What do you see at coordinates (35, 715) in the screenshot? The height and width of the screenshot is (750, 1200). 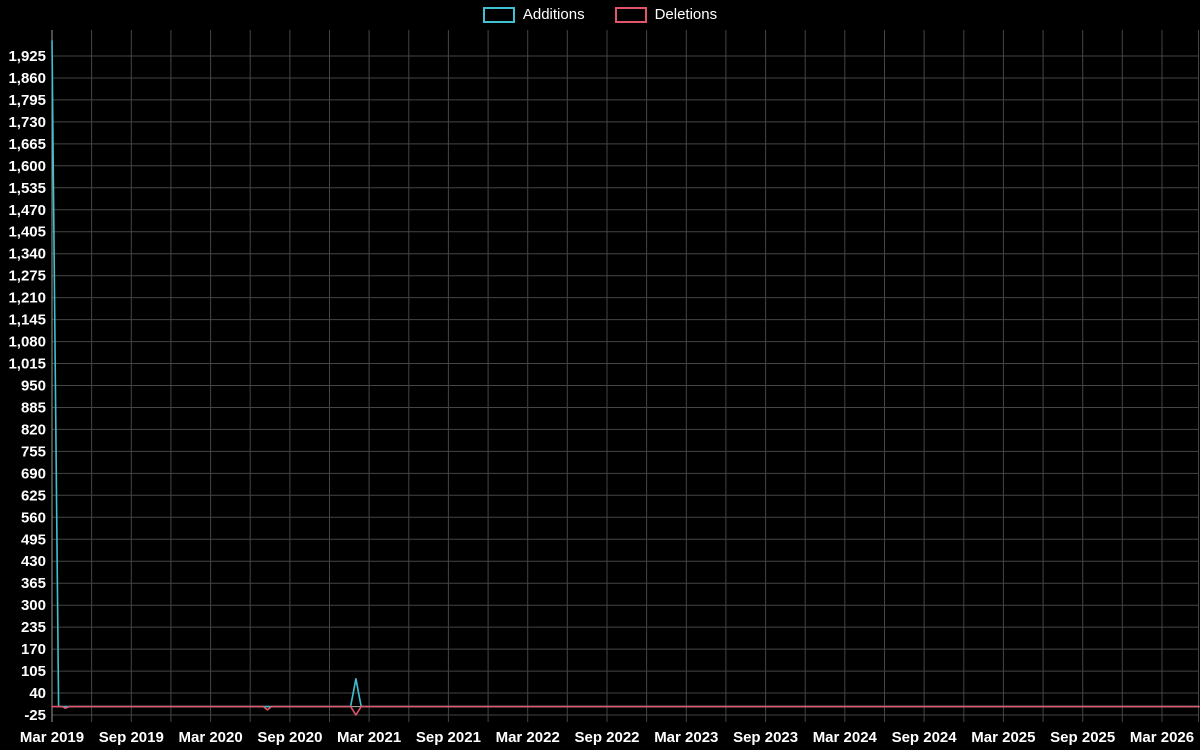 I see `y-tick-label: -25` at bounding box center [35, 715].